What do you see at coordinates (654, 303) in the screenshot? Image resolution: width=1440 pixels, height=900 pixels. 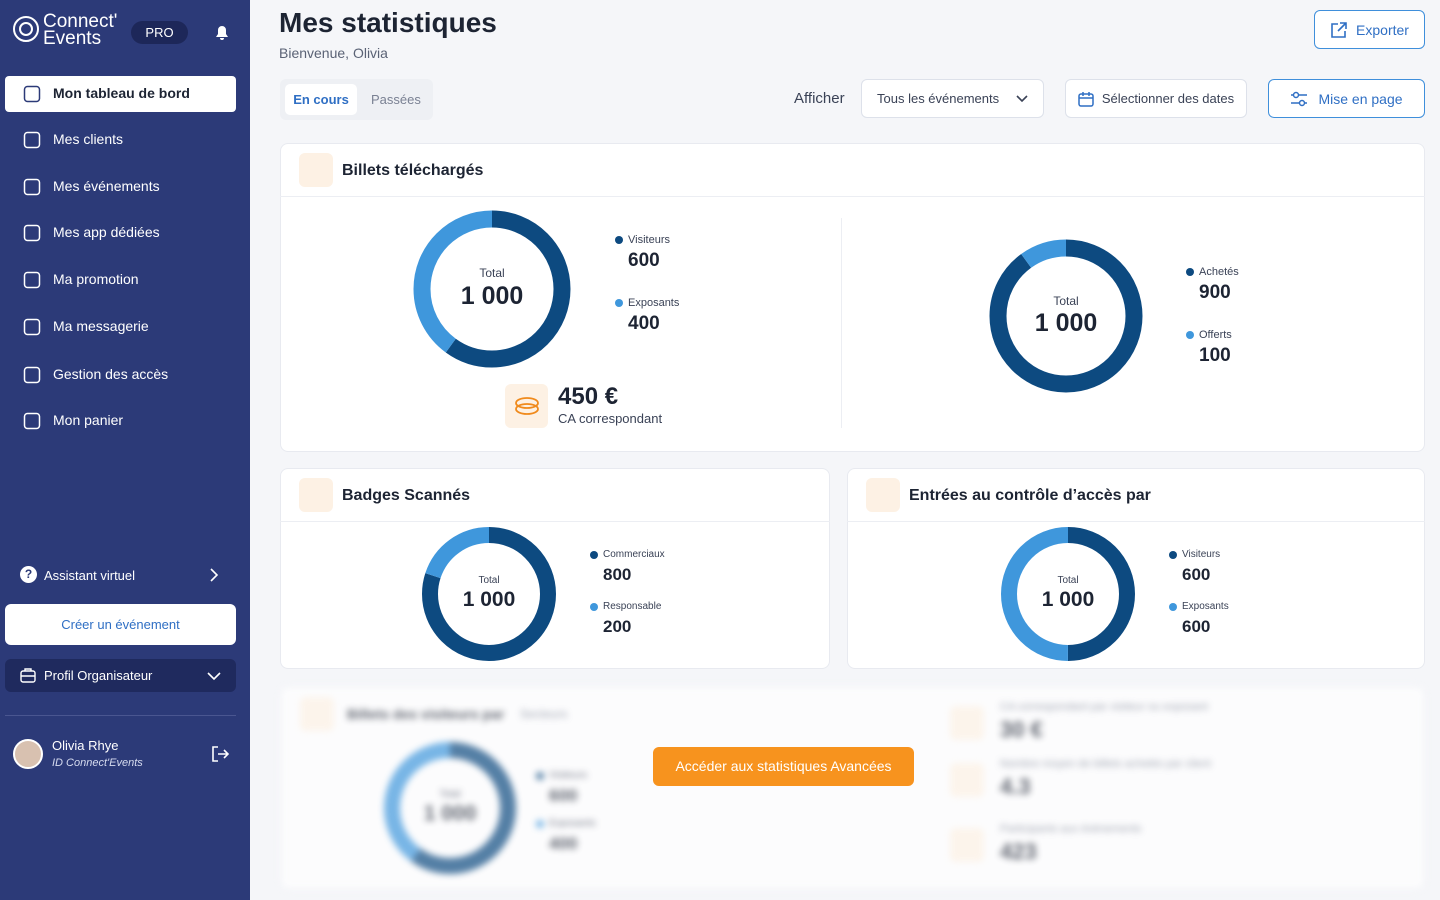 I see `legend-label: Exposants` at bounding box center [654, 303].